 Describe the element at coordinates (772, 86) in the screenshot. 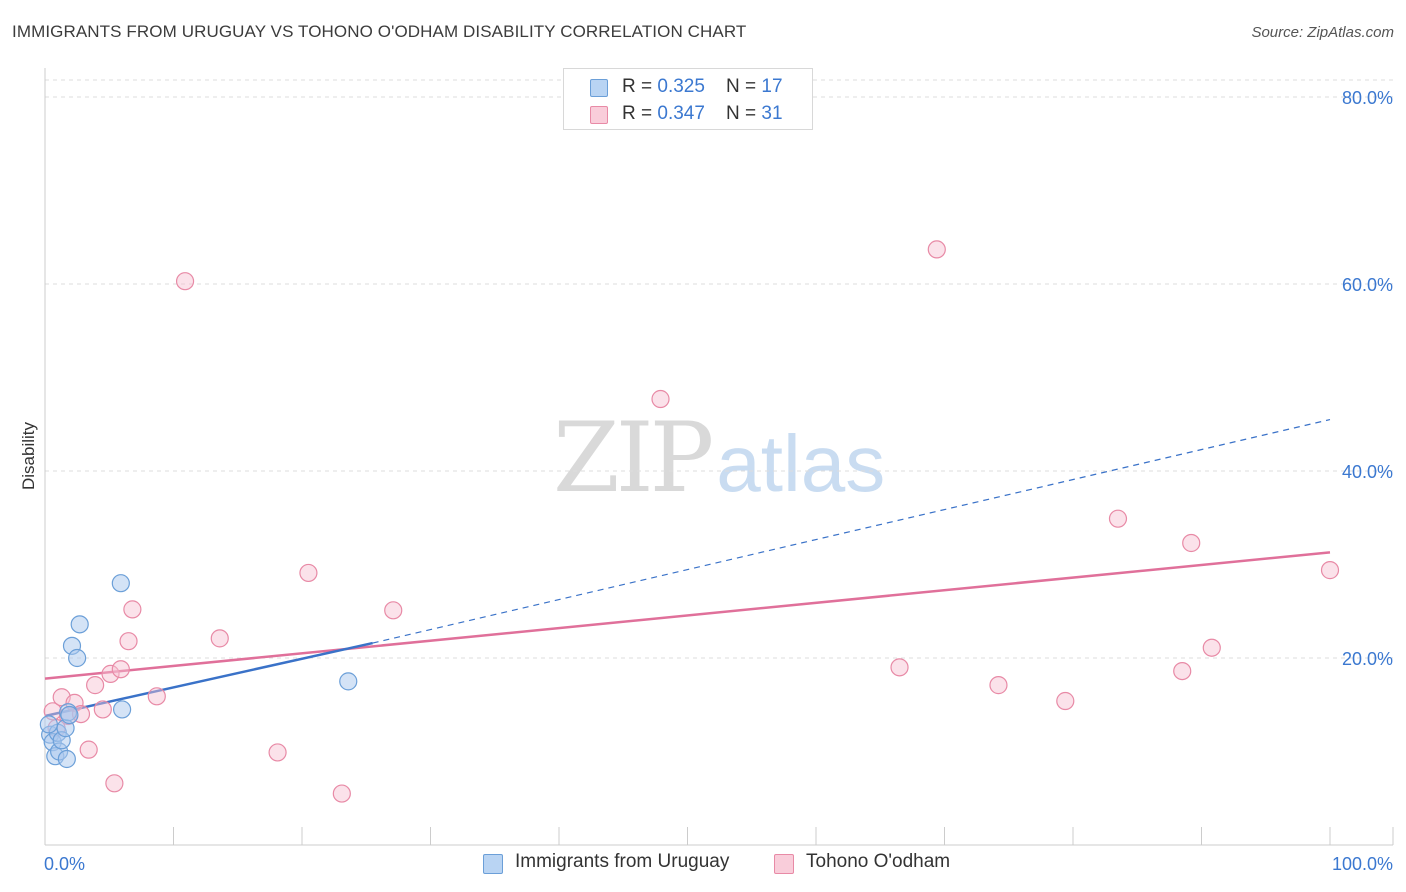

I see `n-value: 17` at that location.